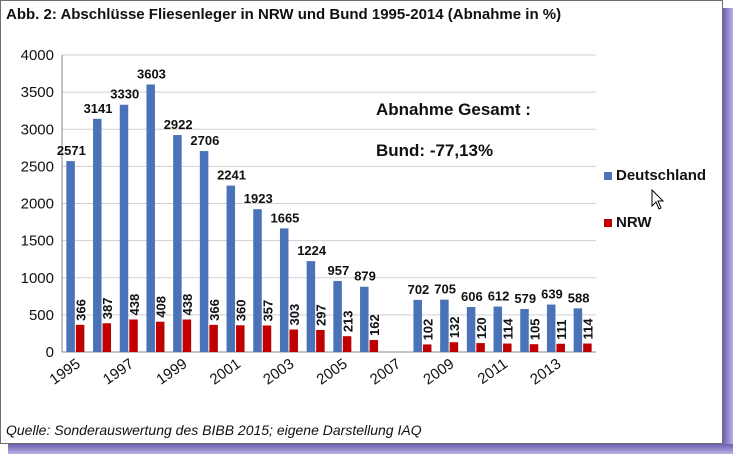 This screenshot has width=733, height=454. I want to click on data-label-nrw: 111, so click(561, 329).